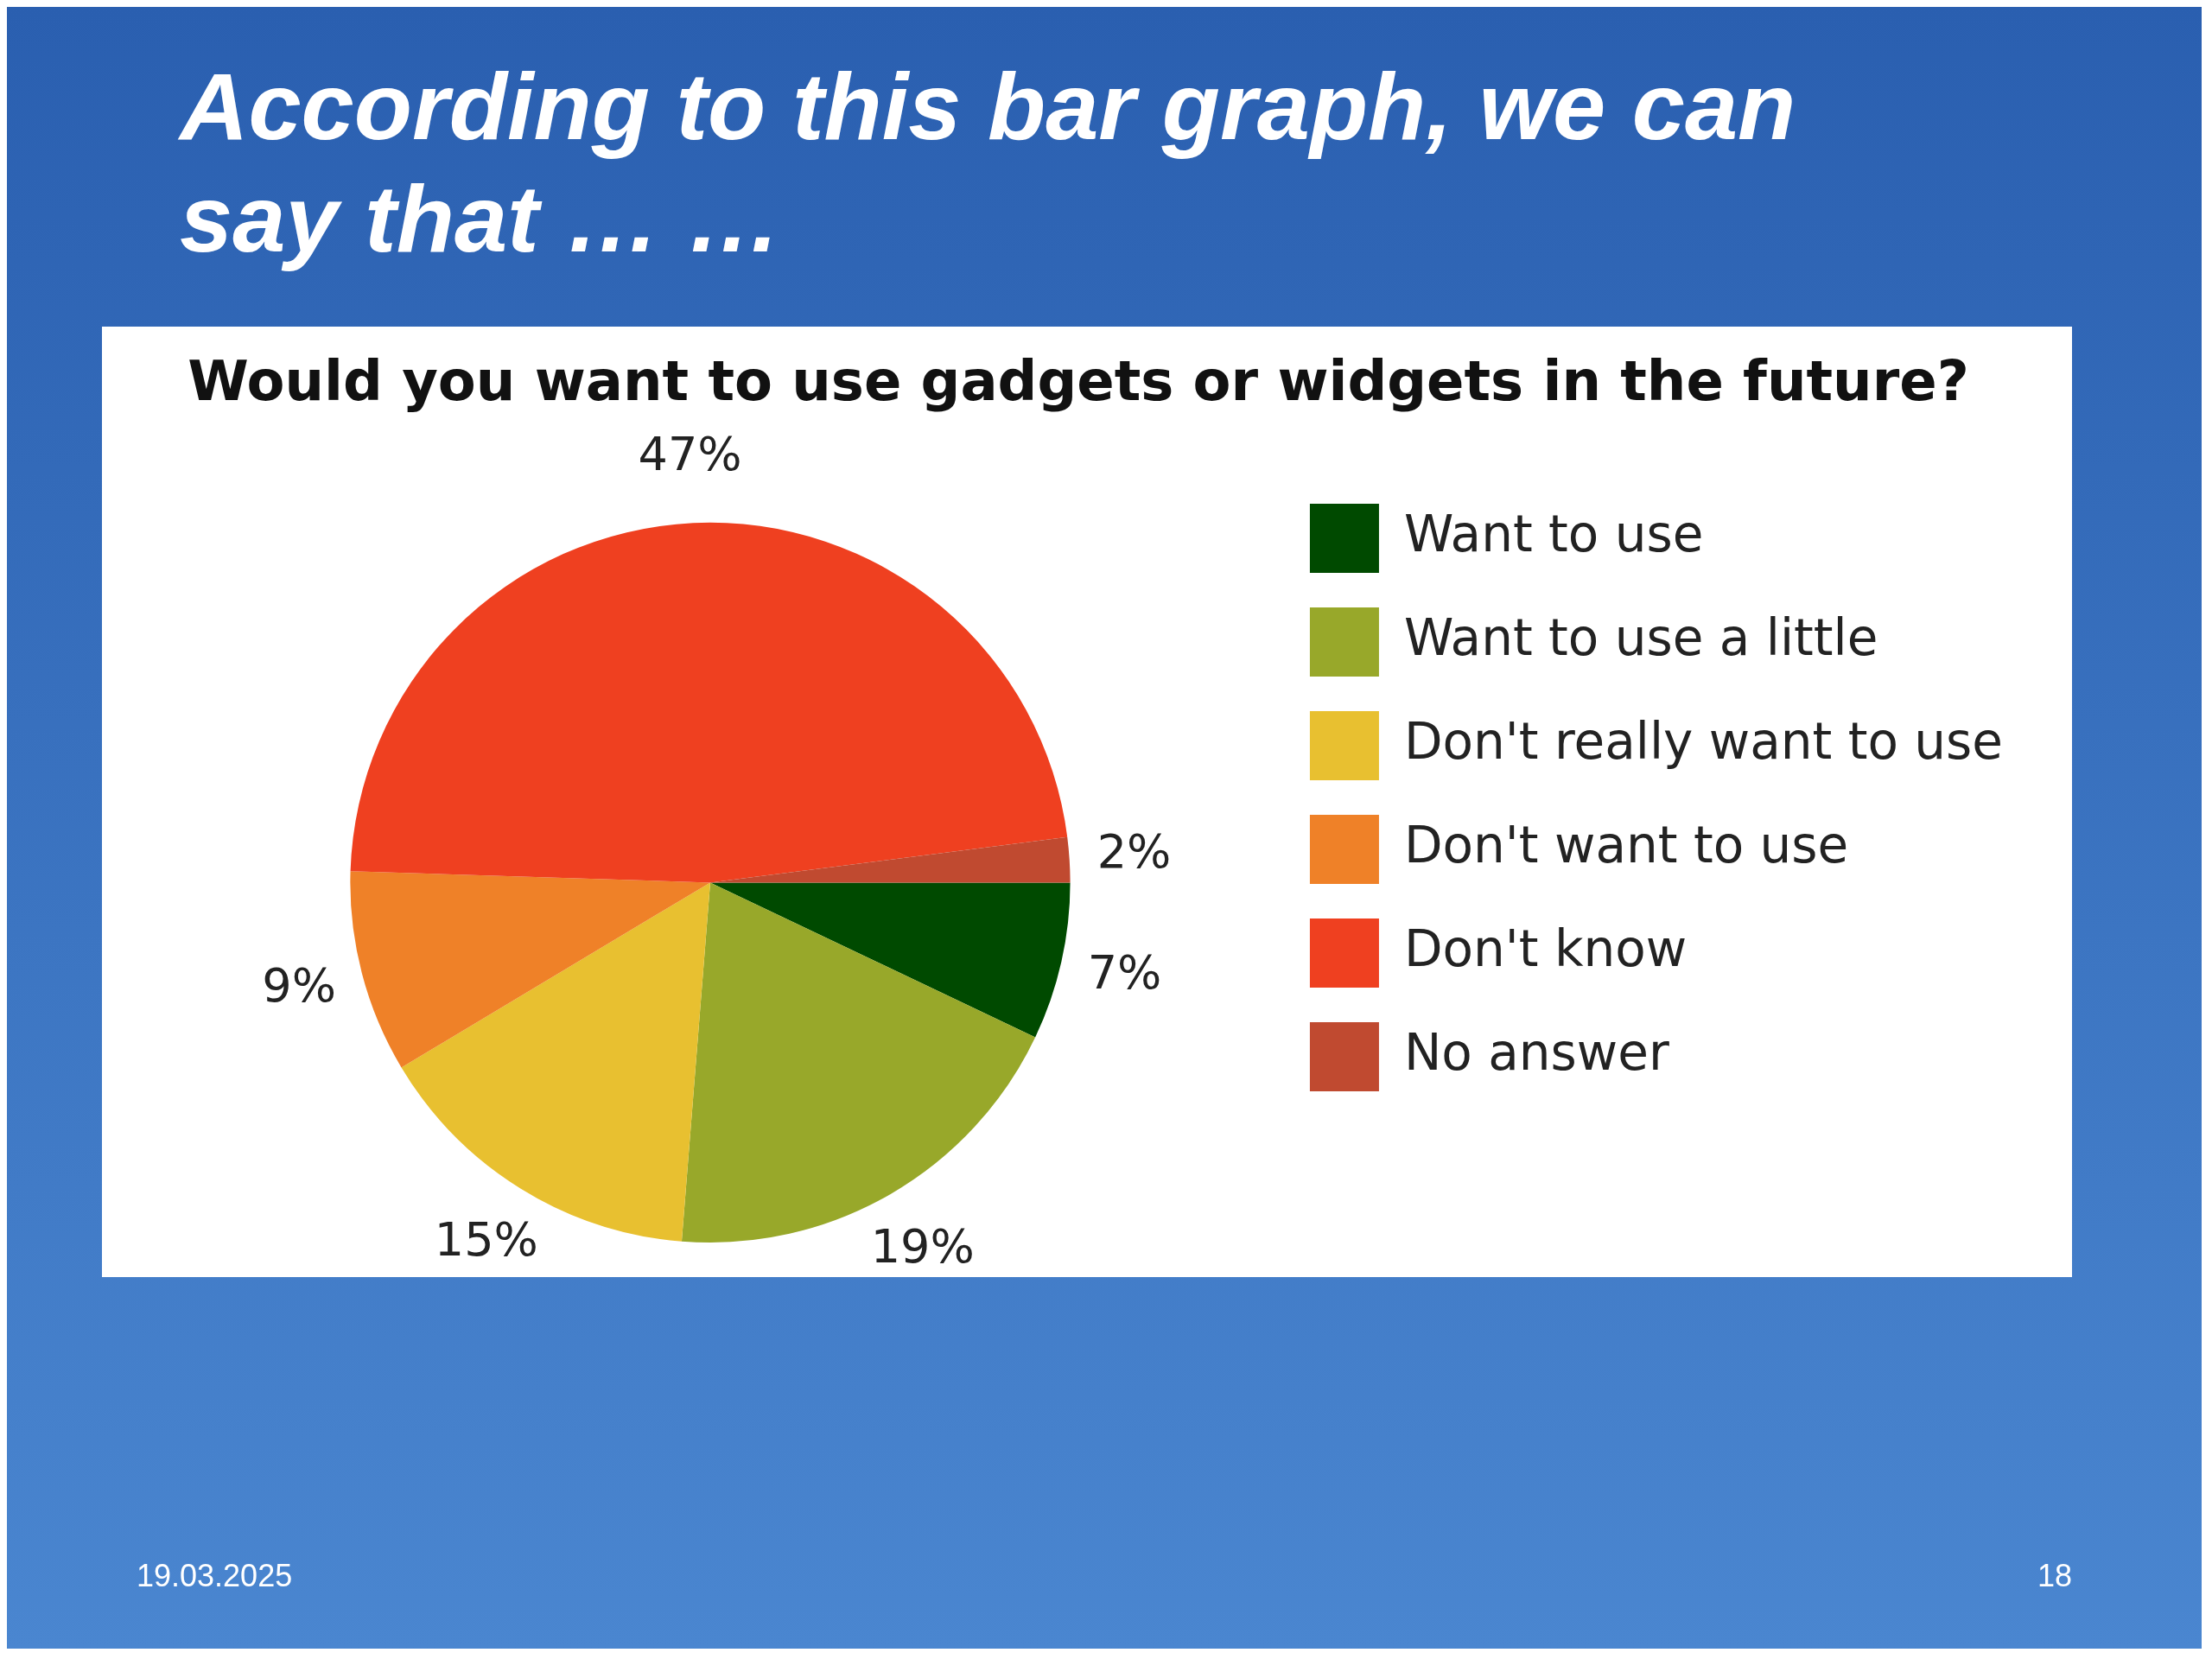  I want to click on legend-label: Don't know, so click(1545, 949).